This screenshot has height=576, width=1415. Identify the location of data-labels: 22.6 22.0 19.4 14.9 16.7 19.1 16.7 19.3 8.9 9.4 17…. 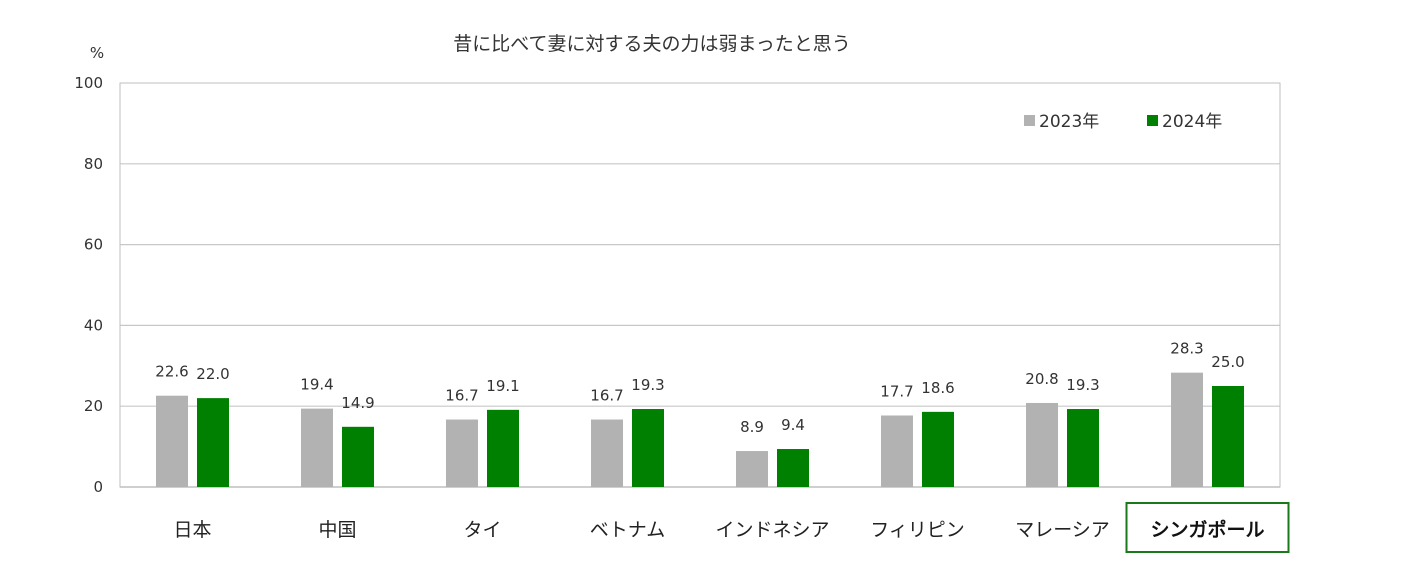
(699, 388).